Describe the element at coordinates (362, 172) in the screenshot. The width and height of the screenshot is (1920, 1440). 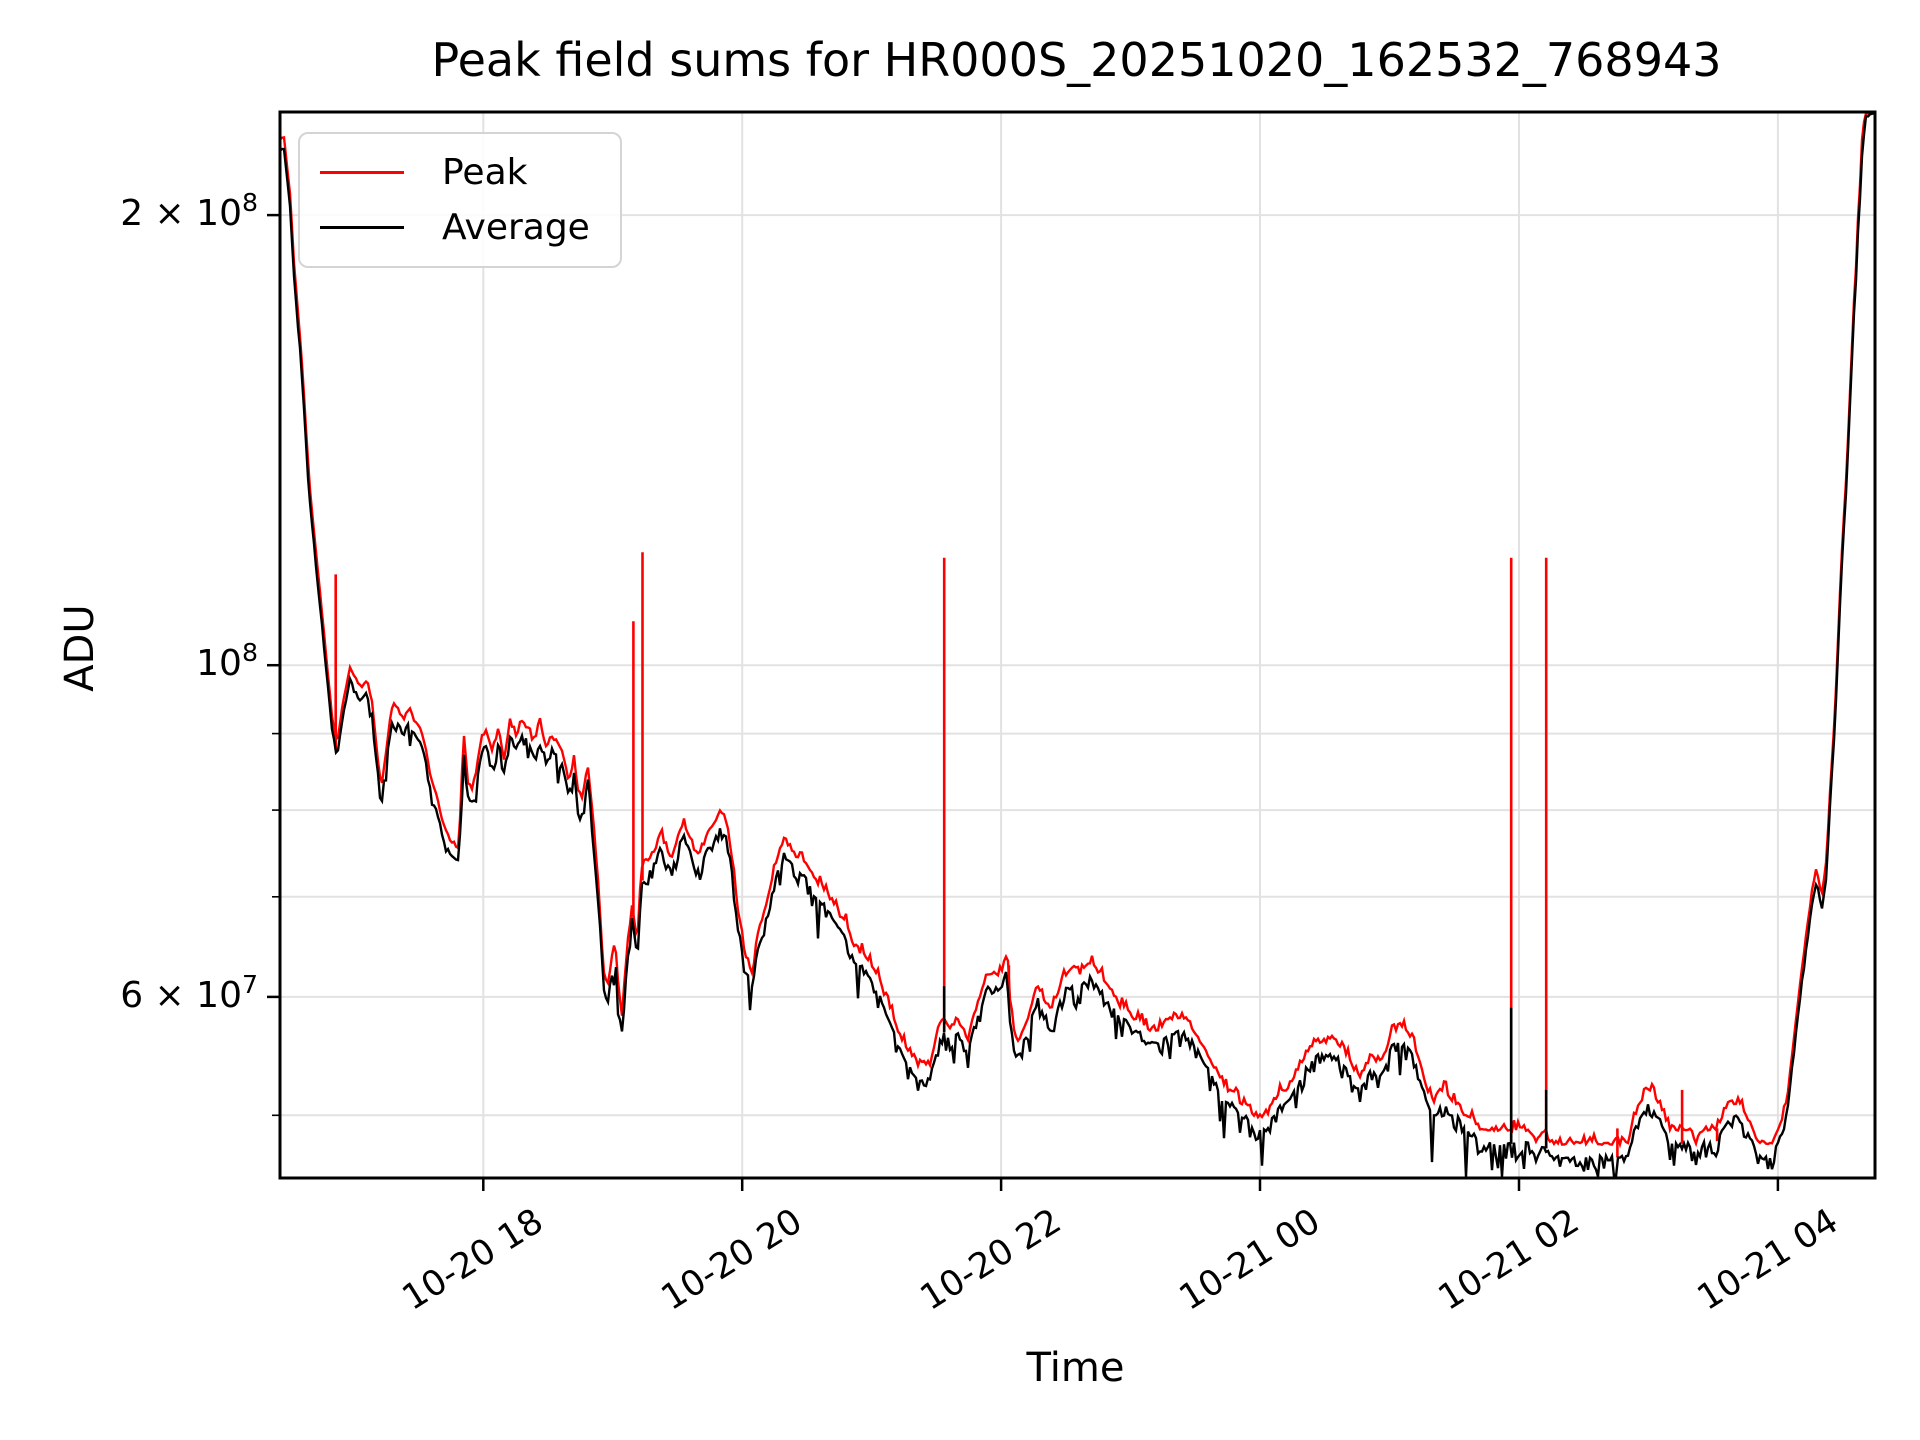
I see `peak-line-sample-icon` at that location.